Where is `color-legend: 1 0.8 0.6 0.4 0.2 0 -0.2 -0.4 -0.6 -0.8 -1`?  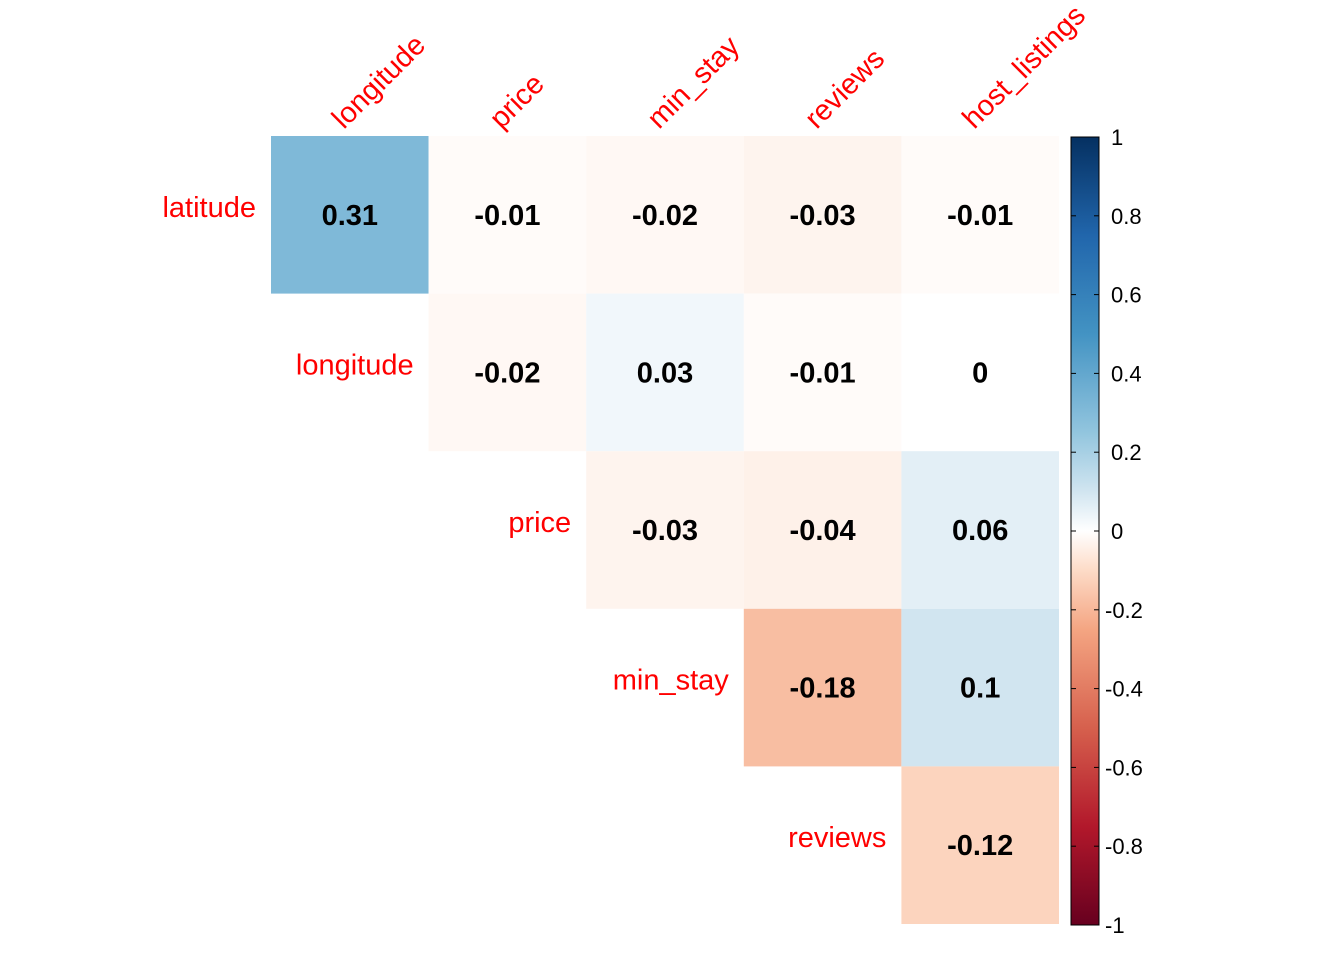
color-legend: 1 0.8 0.6 0.4 0.2 0 -0.2 -0.4 -0.6 -0.8 -1 is located at coordinates (1106, 531).